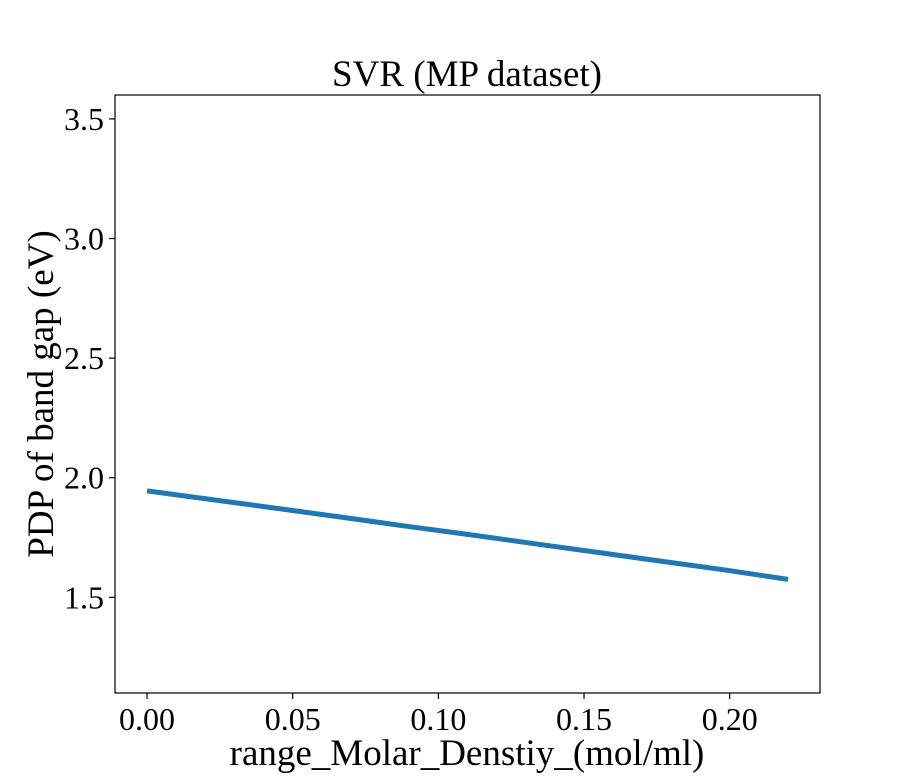 This screenshot has height=780, width=910. I want to click on y-tick-label: 2.5, so click(84, 358).